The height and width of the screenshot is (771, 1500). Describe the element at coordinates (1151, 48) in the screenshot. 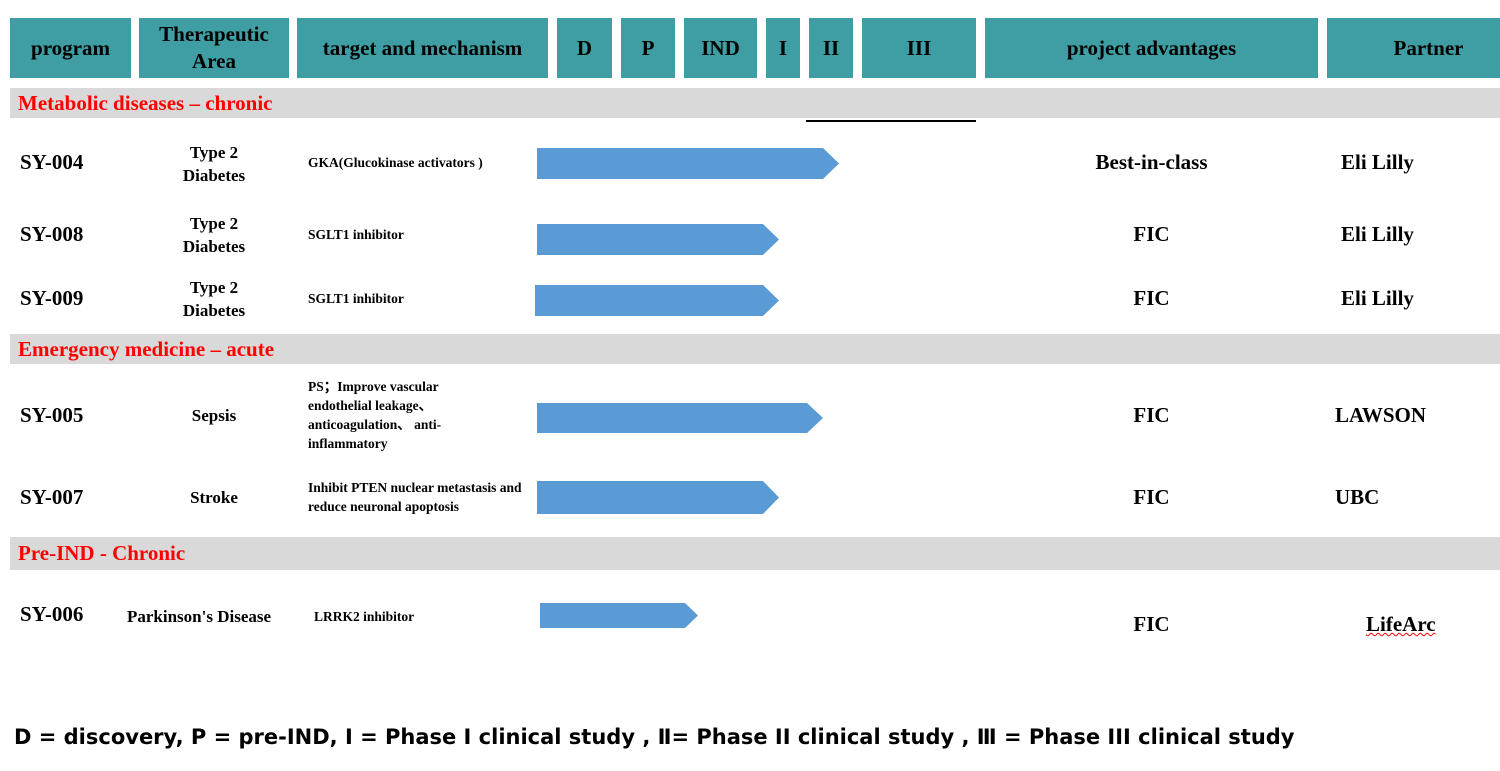

I see `header-project-advantages: project advantages` at that location.